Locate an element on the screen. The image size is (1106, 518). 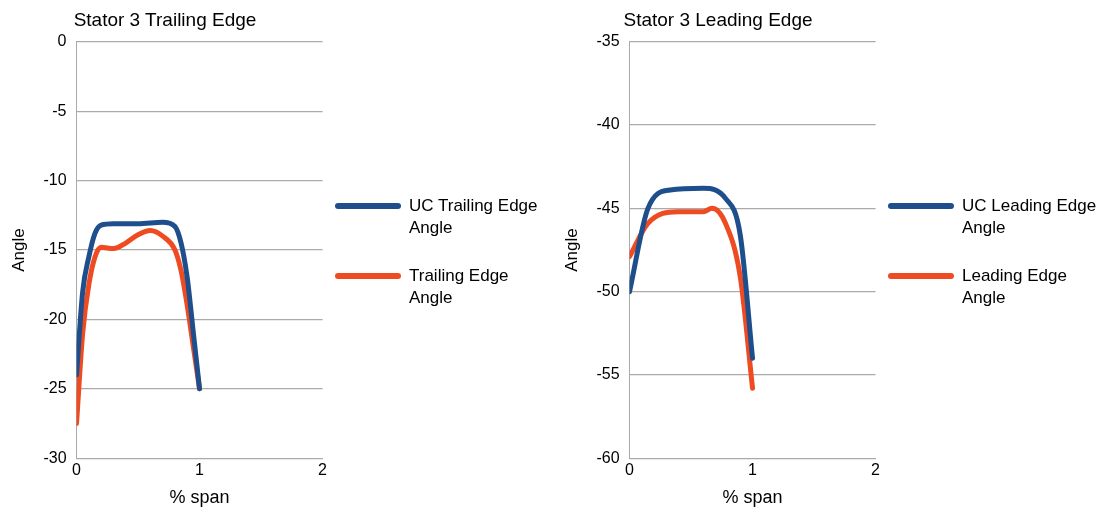
y-tick-label: -55 is located at coordinates (608, 374).